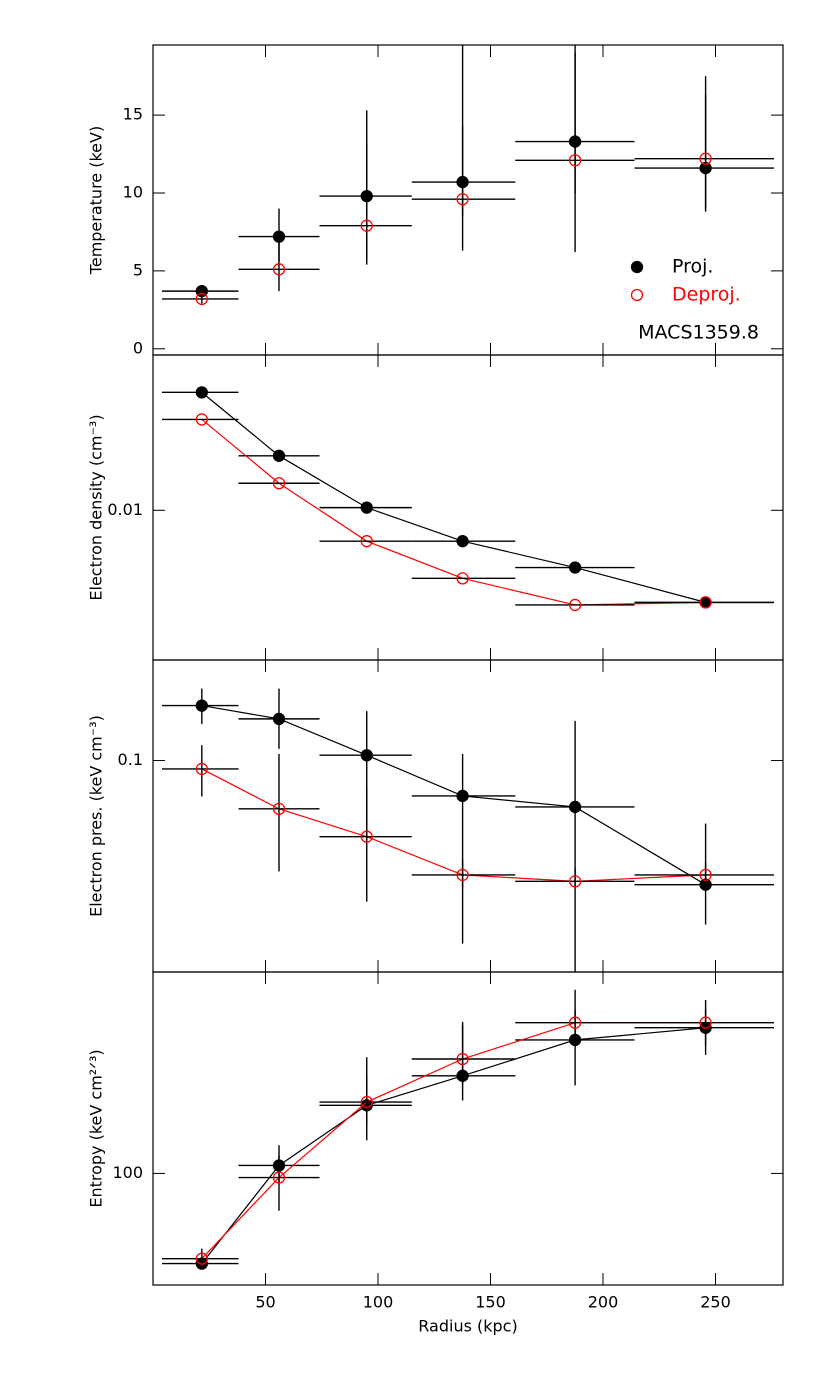  Describe the element at coordinates (706, 295) in the screenshot. I see `legend-label: Deproj.` at that location.